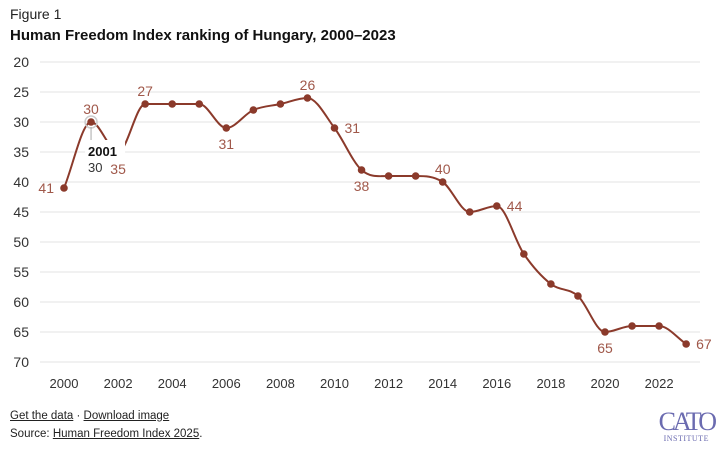 The width and height of the screenshot is (728, 467). I want to click on data-label: 67, so click(704, 344).